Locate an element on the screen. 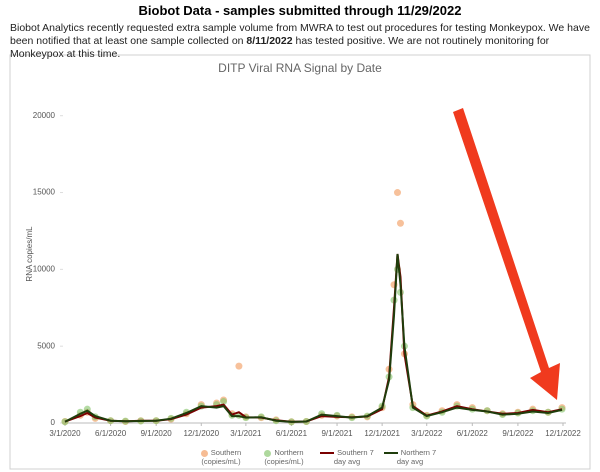 Image resolution: width=600 pixels, height=472 pixels. x-tick-label: 3/1/2022 is located at coordinates (427, 433).